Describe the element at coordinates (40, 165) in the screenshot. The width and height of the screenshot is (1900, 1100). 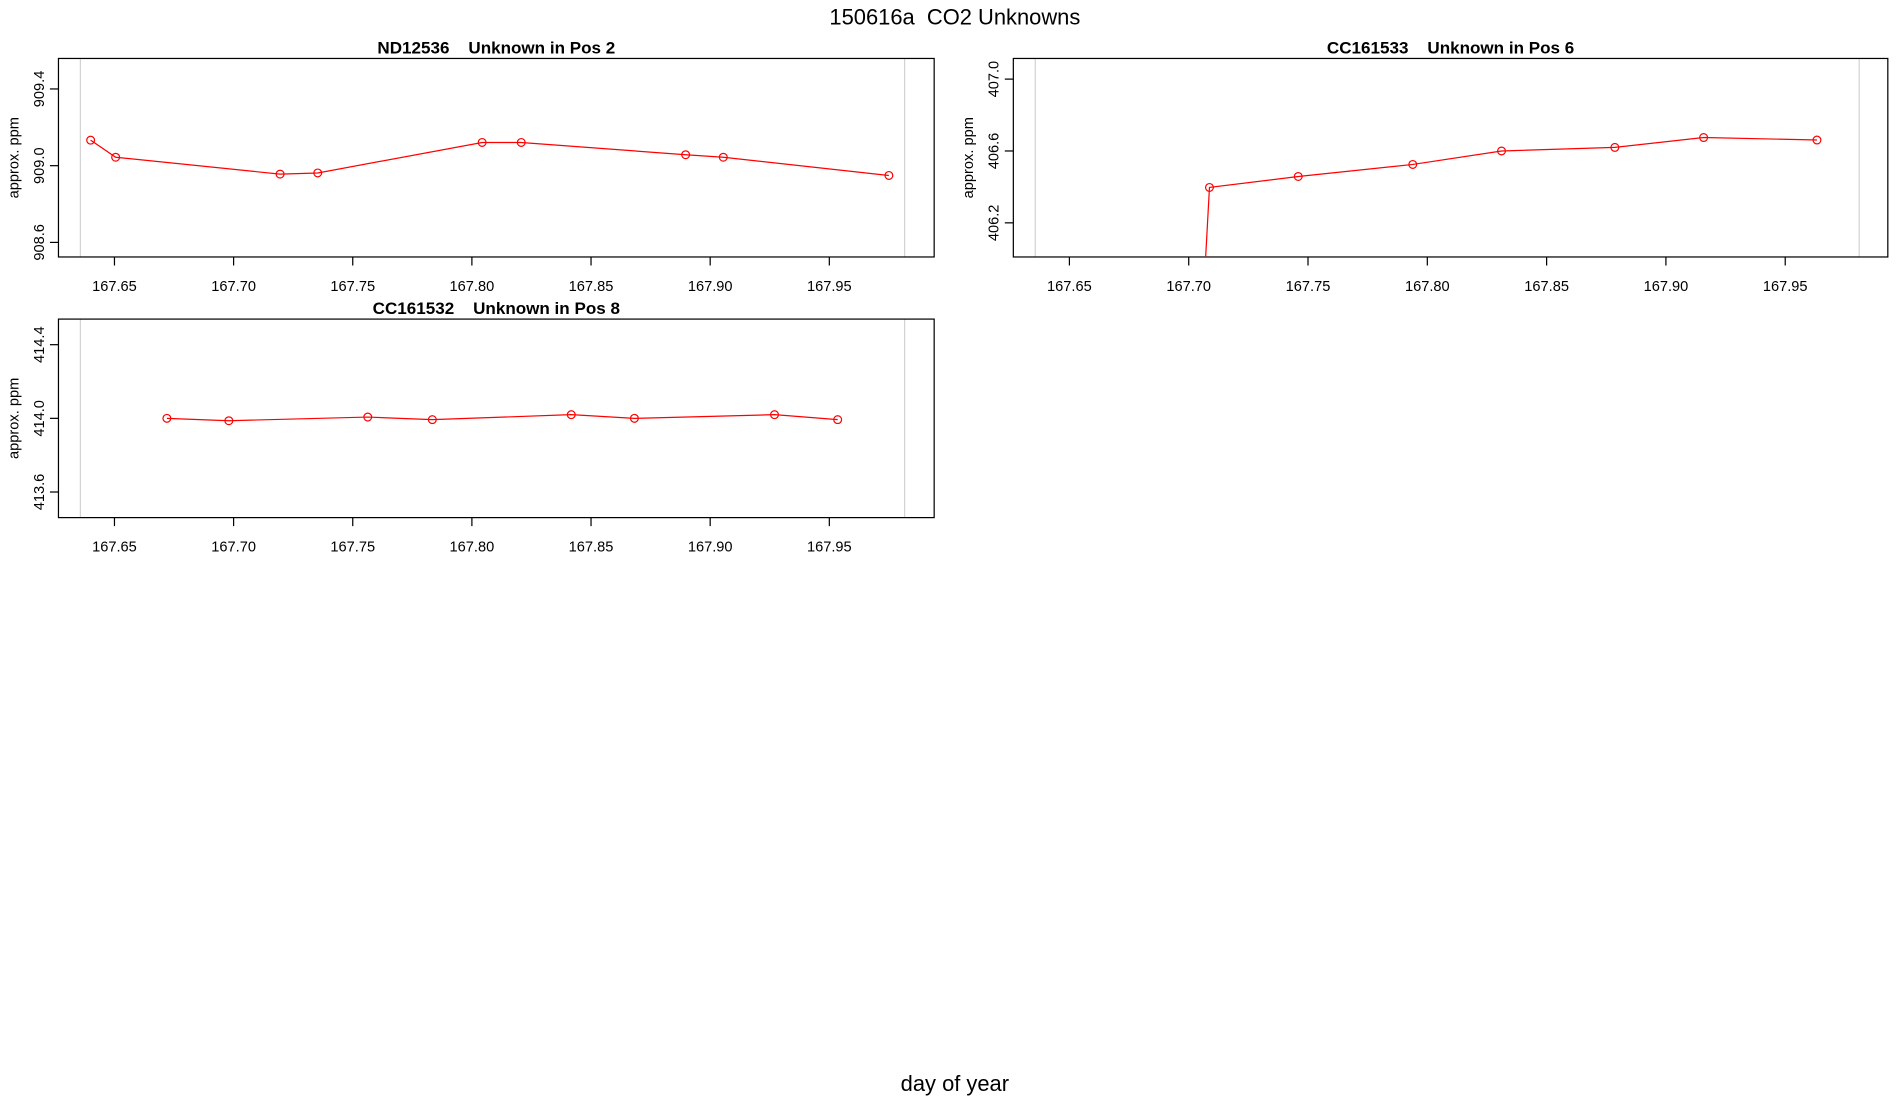
I see `y-tick-label: 909.0` at that location.